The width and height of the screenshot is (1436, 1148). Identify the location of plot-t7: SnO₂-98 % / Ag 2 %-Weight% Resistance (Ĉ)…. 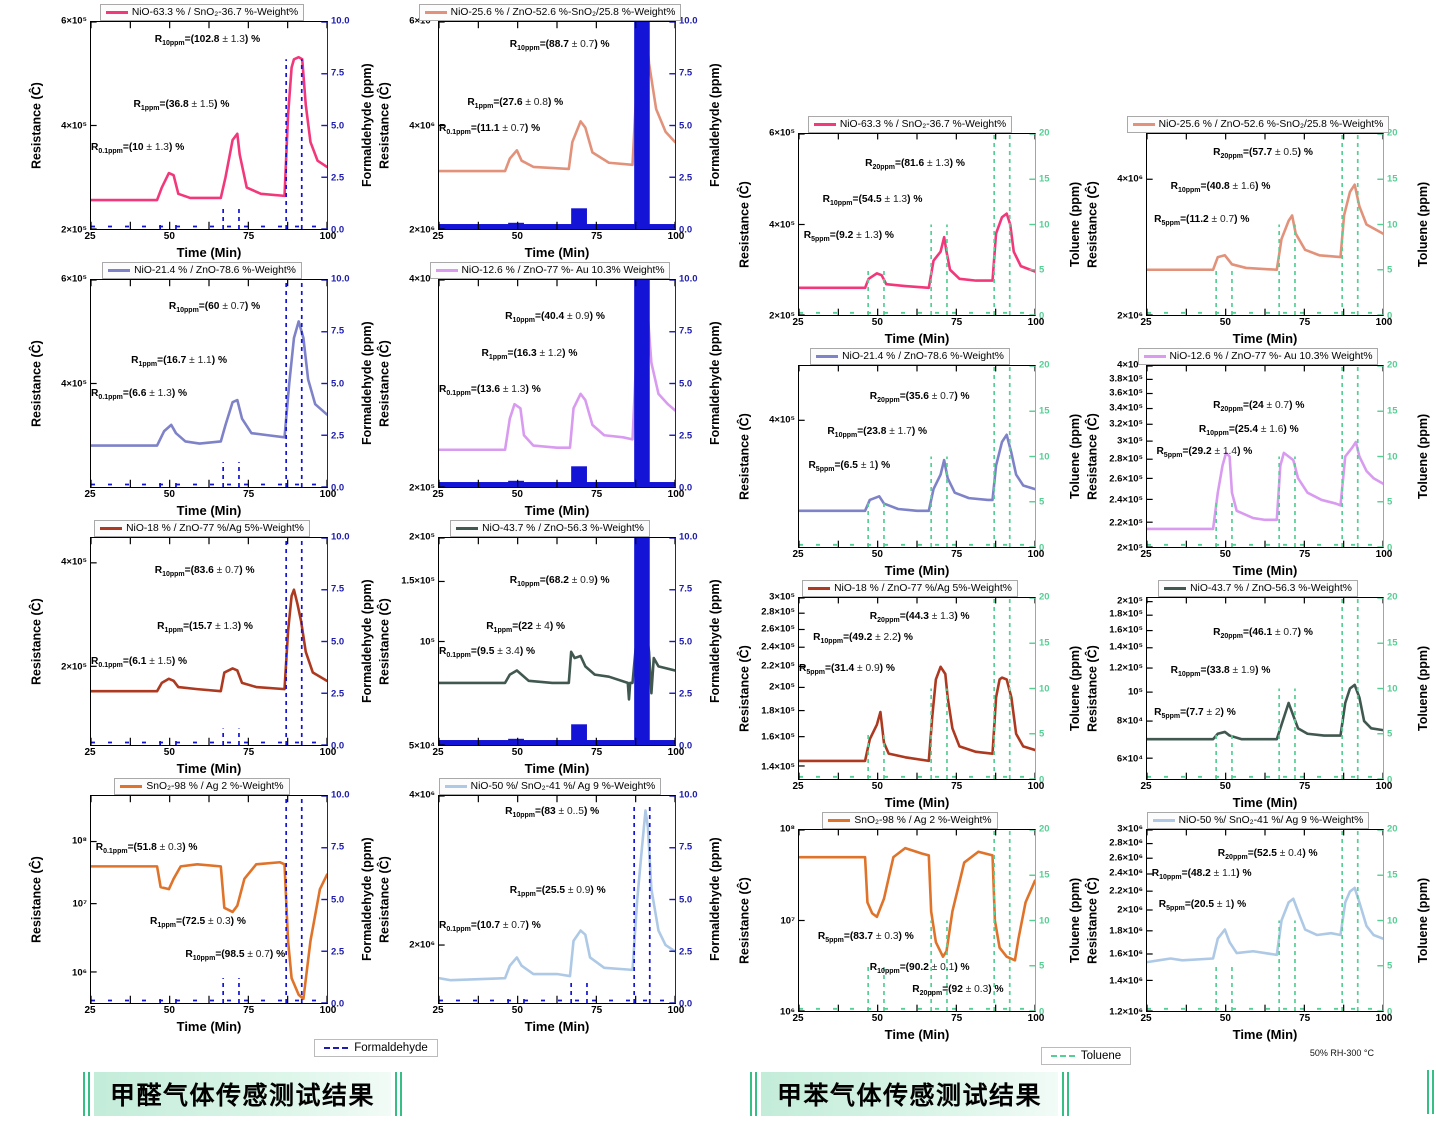
(910, 928).